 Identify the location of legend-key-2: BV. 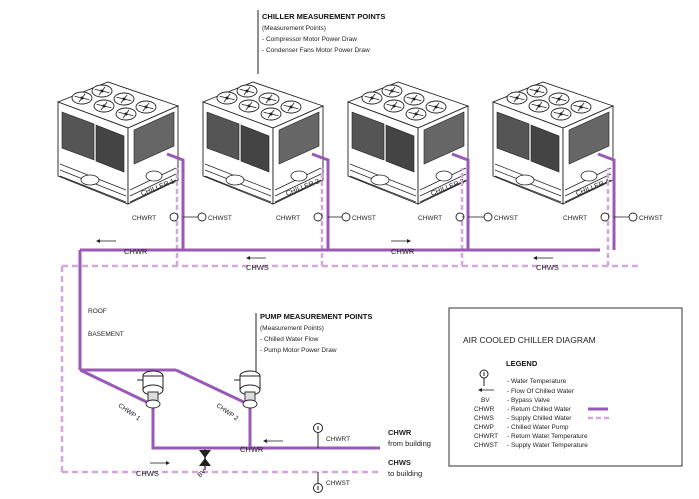
(485, 400).